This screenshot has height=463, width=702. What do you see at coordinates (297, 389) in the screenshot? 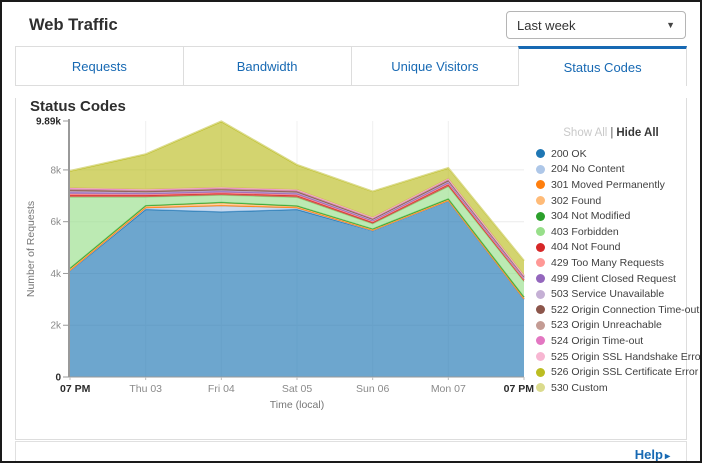
I see `svg-text: Sat 05` at bounding box center [297, 389].